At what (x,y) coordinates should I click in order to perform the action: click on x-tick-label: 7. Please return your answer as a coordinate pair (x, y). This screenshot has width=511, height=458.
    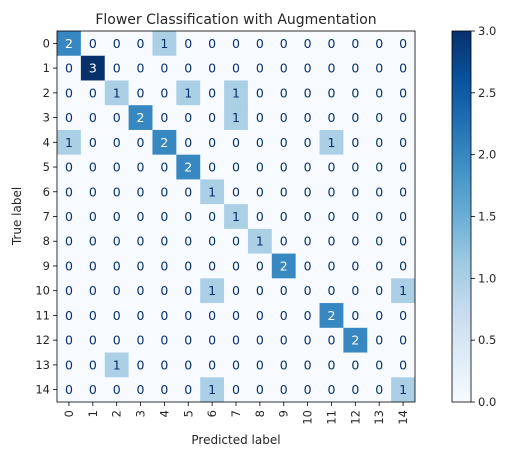
    Looking at the image, I should click on (236, 413).